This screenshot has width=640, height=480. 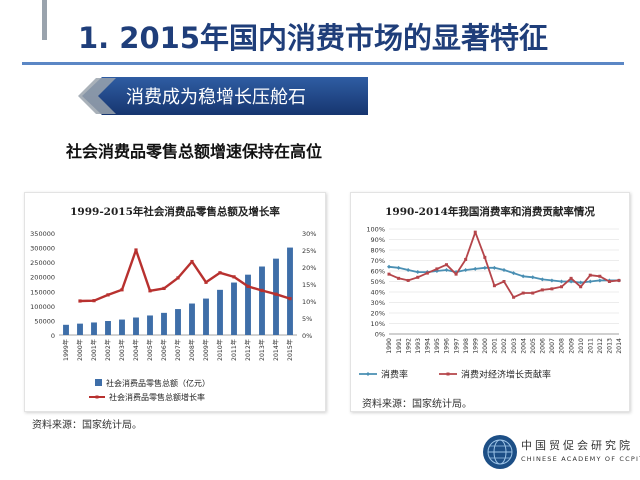 I want to click on x-tick-label: 2013, so click(x=610, y=346).